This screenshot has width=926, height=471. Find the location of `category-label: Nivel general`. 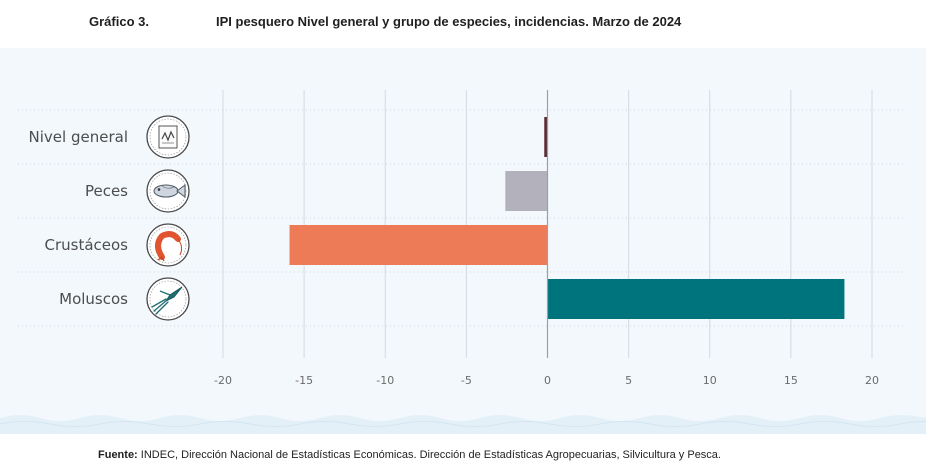

category-label: Nivel general is located at coordinates (78, 137).